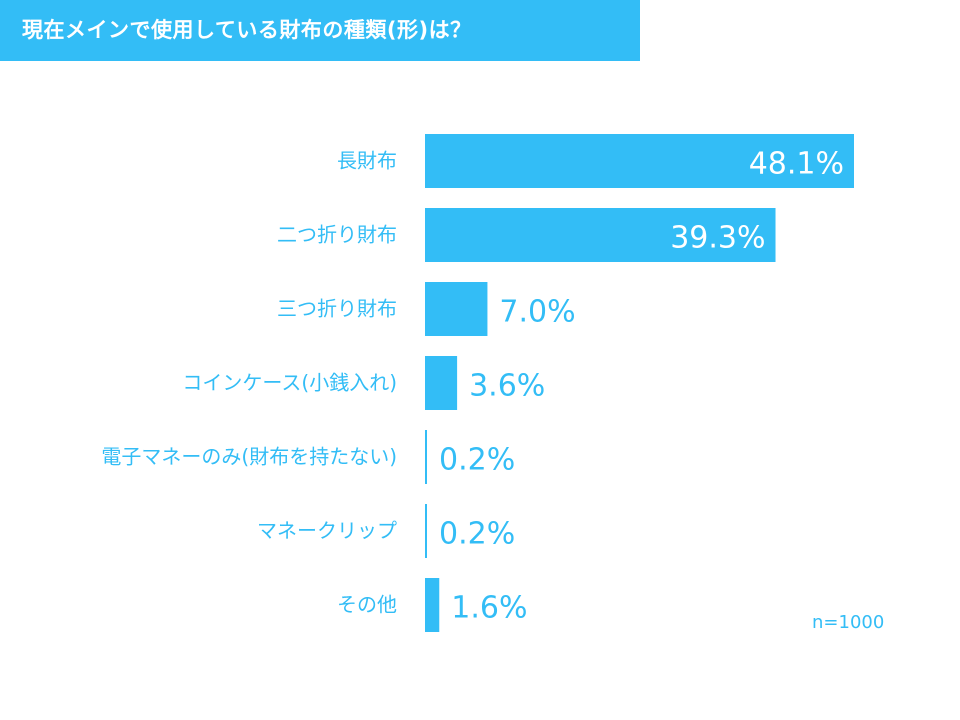 The width and height of the screenshot is (960, 720). What do you see at coordinates (337, 235) in the screenshot?
I see `category-label: 二つ折り財布` at bounding box center [337, 235].